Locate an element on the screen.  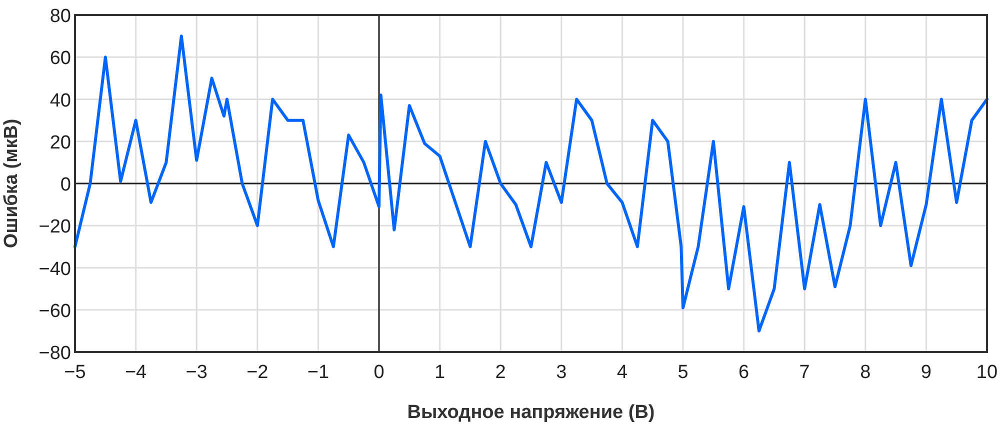
x-tick-label: 9 is located at coordinates (926, 372).